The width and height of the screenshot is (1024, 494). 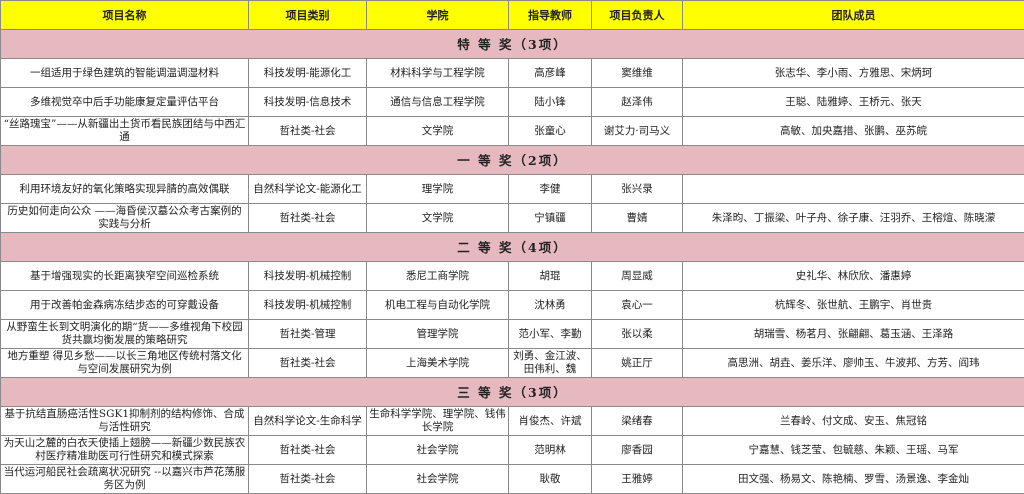 What do you see at coordinates (308, 102) in the screenshot?
I see `cell-category: 科技发明-信息技术` at bounding box center [308, 102].